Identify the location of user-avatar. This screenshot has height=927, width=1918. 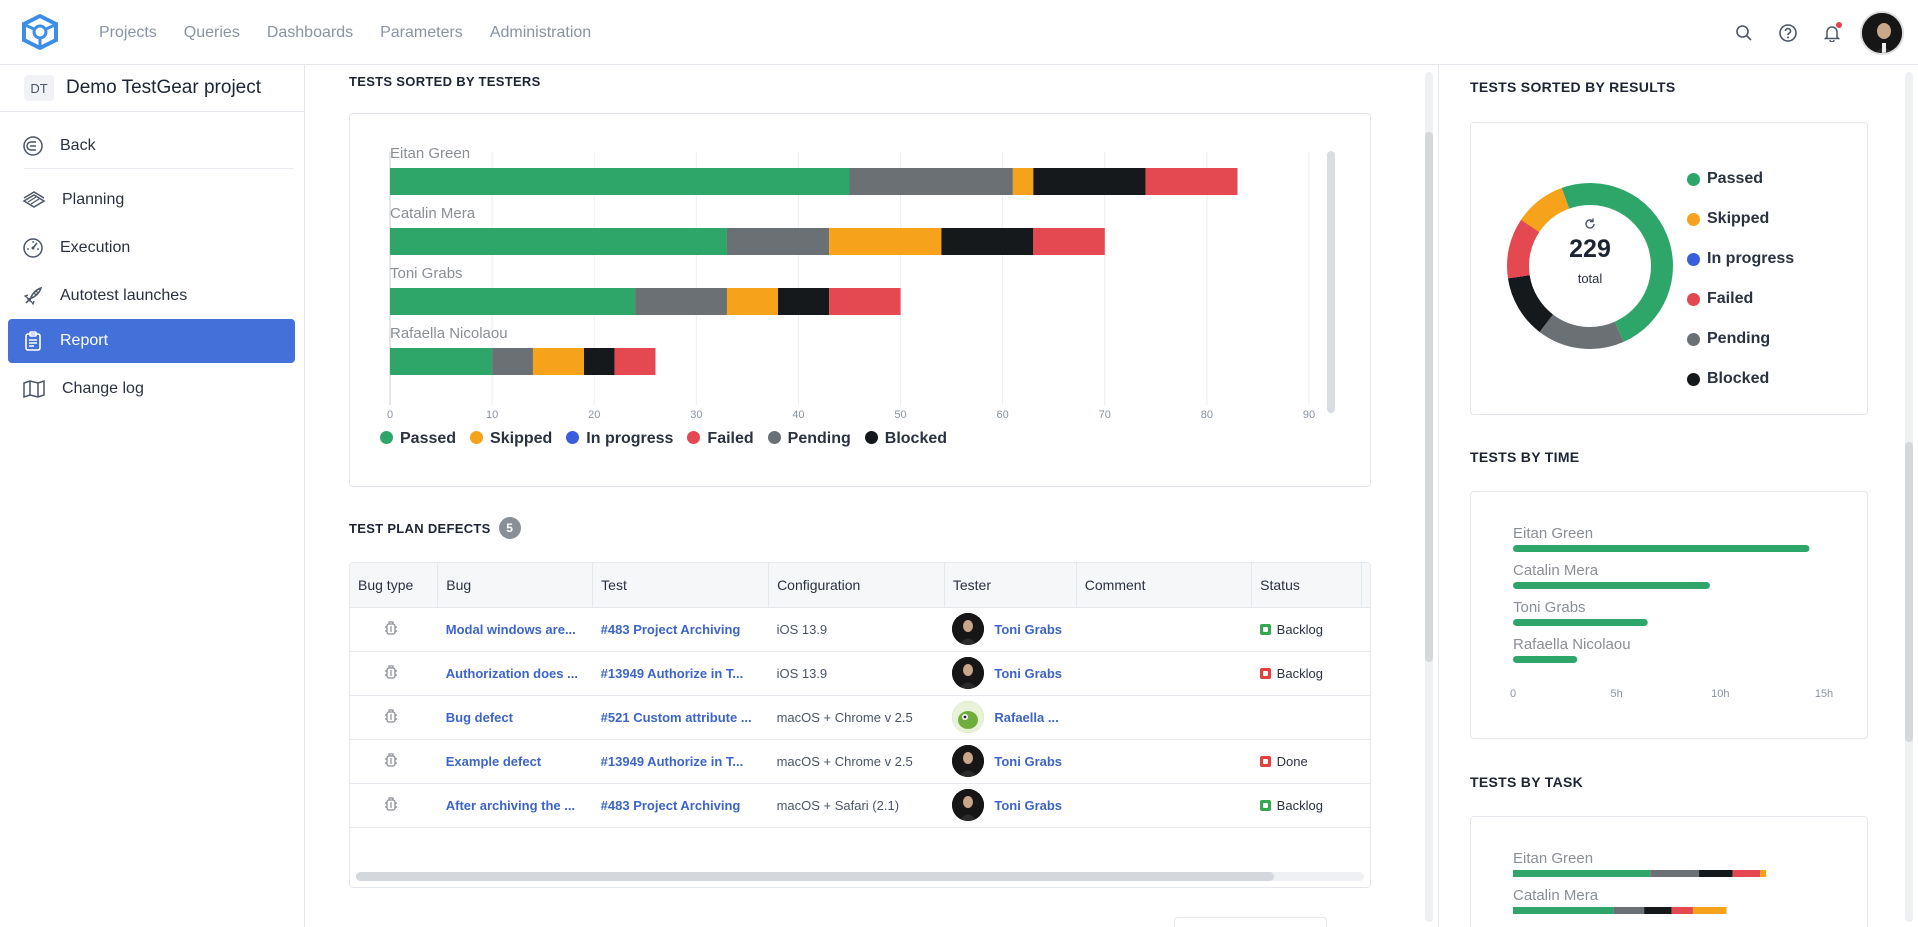
(1882, 32).